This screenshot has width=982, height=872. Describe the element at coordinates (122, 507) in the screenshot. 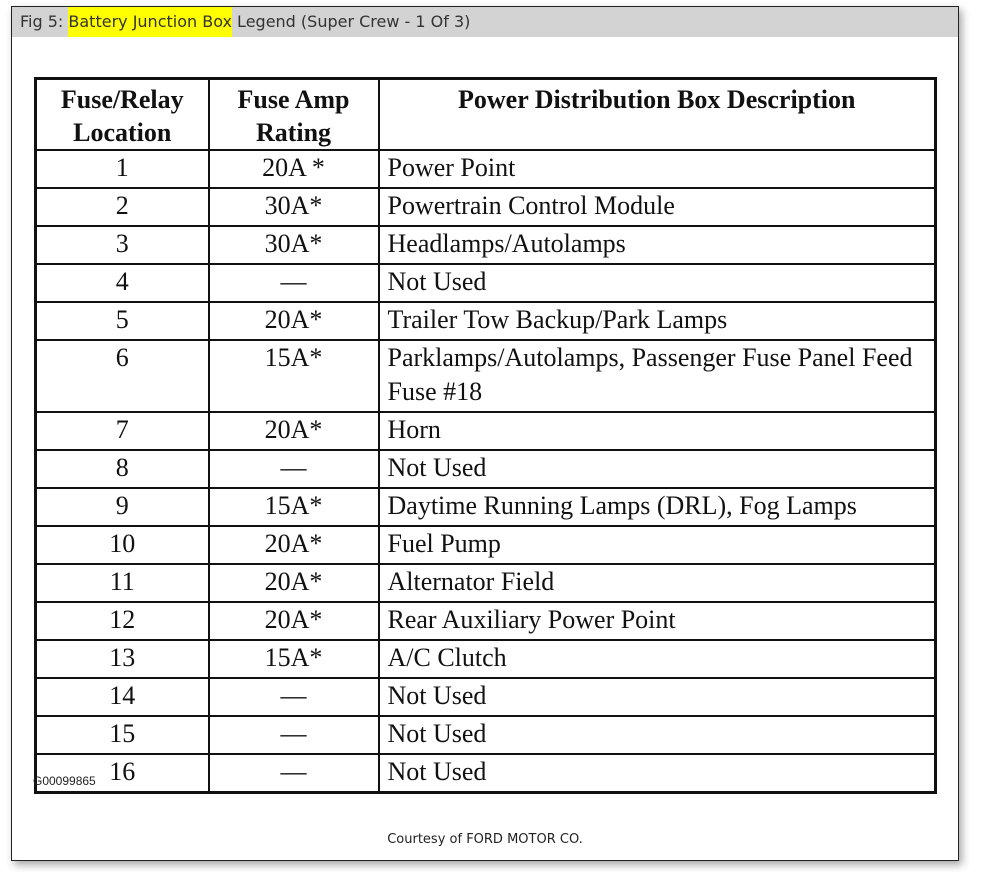

I see `cell-location: 9` at that location.